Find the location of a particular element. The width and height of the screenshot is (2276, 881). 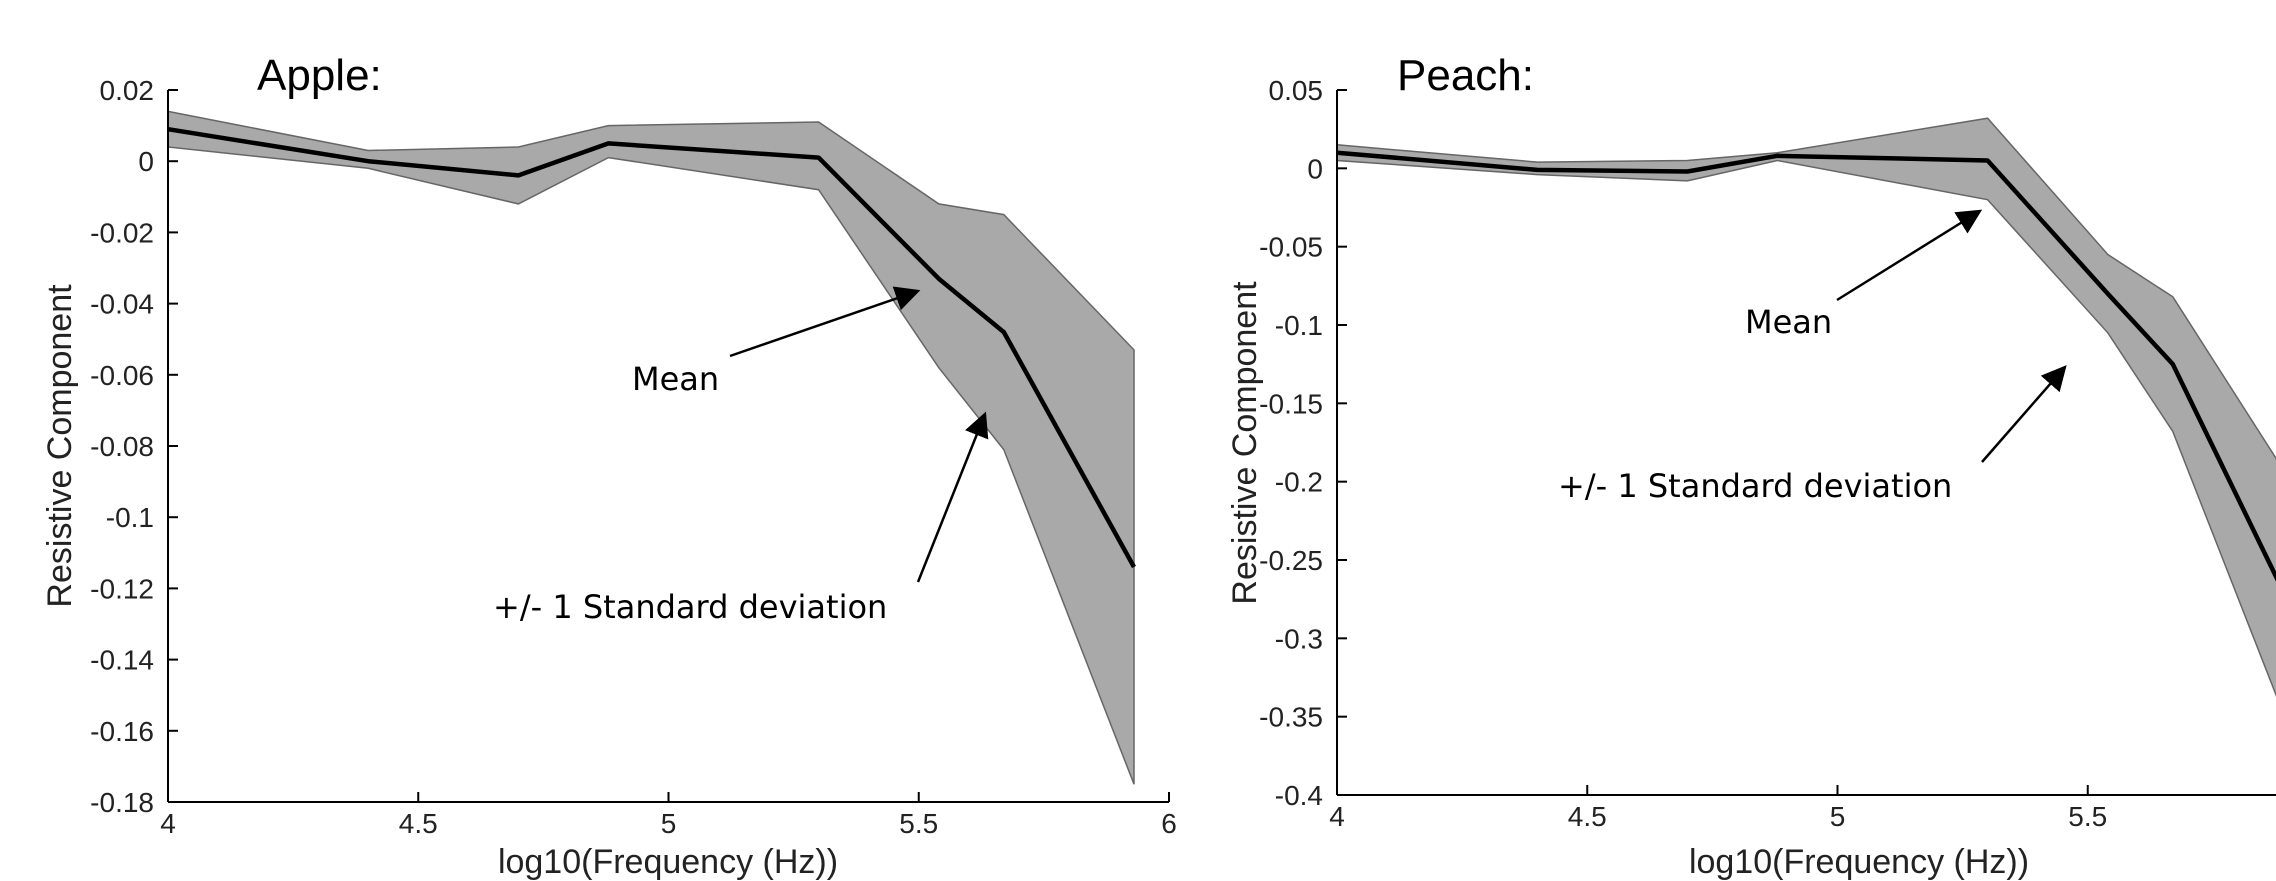

apple-y-tick-label: -0.06 is located at coordinates (122, 375).